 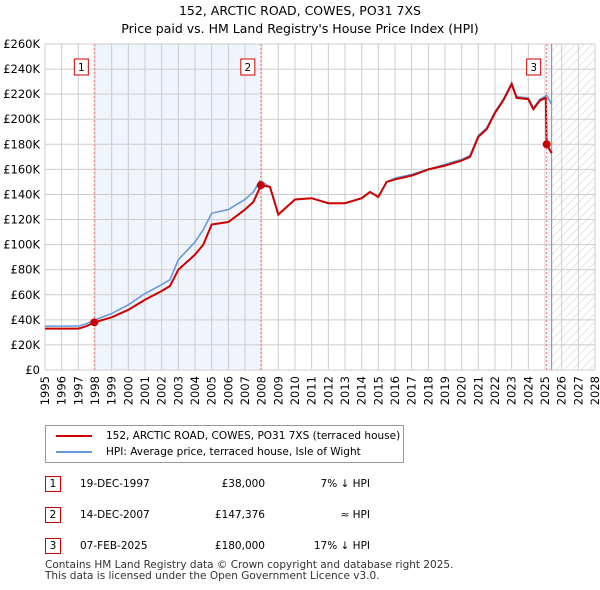 What do you see at coordinates (21, 144) in the screenshot?
I see `y-tick-label: £180K` at bounding box center [21, 144].